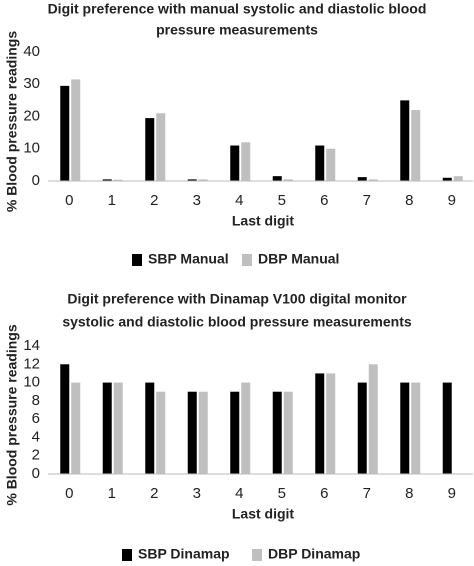  Describe the element at coordinates (298, 259) in the screenshot. I see `legend-label: DBP Manual` at that location.